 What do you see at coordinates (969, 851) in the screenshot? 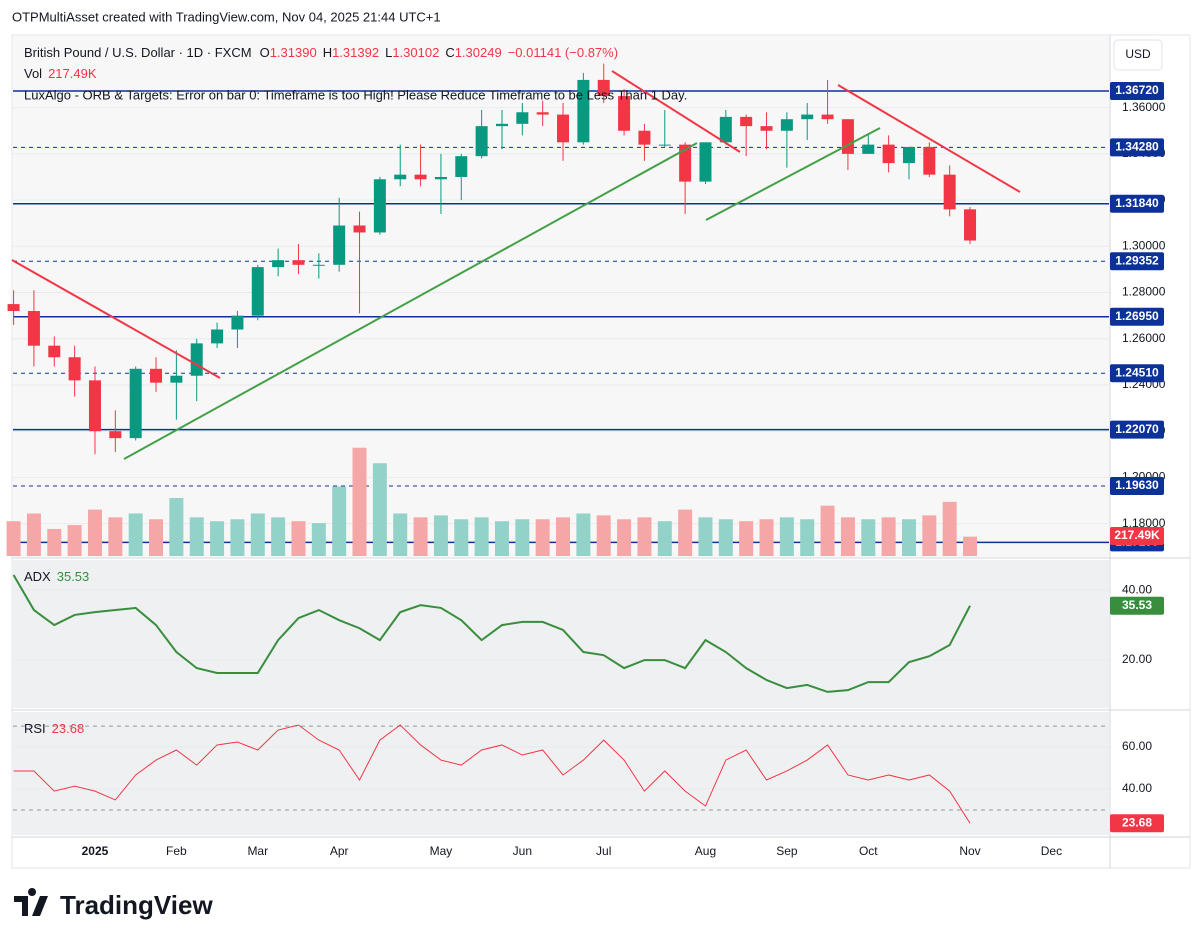
I see `x-tick-label: Nov` at bounding box center [969, 851].